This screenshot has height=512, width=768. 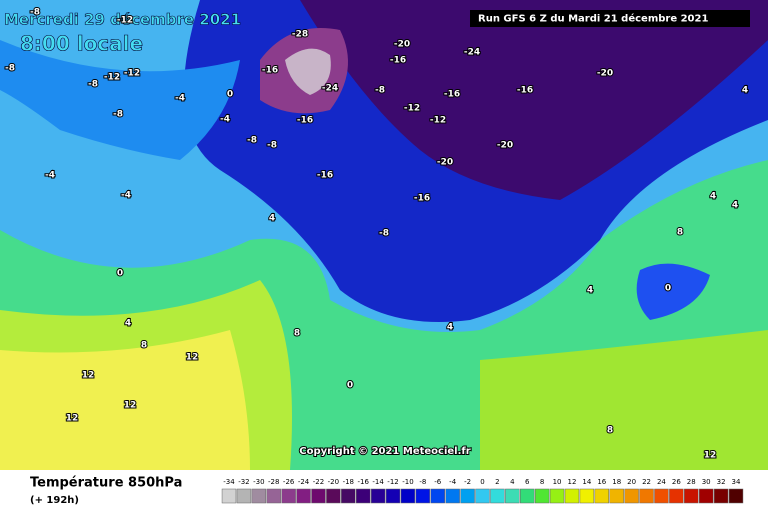 I want to click on warmest-region, so click(x=125, y=400).